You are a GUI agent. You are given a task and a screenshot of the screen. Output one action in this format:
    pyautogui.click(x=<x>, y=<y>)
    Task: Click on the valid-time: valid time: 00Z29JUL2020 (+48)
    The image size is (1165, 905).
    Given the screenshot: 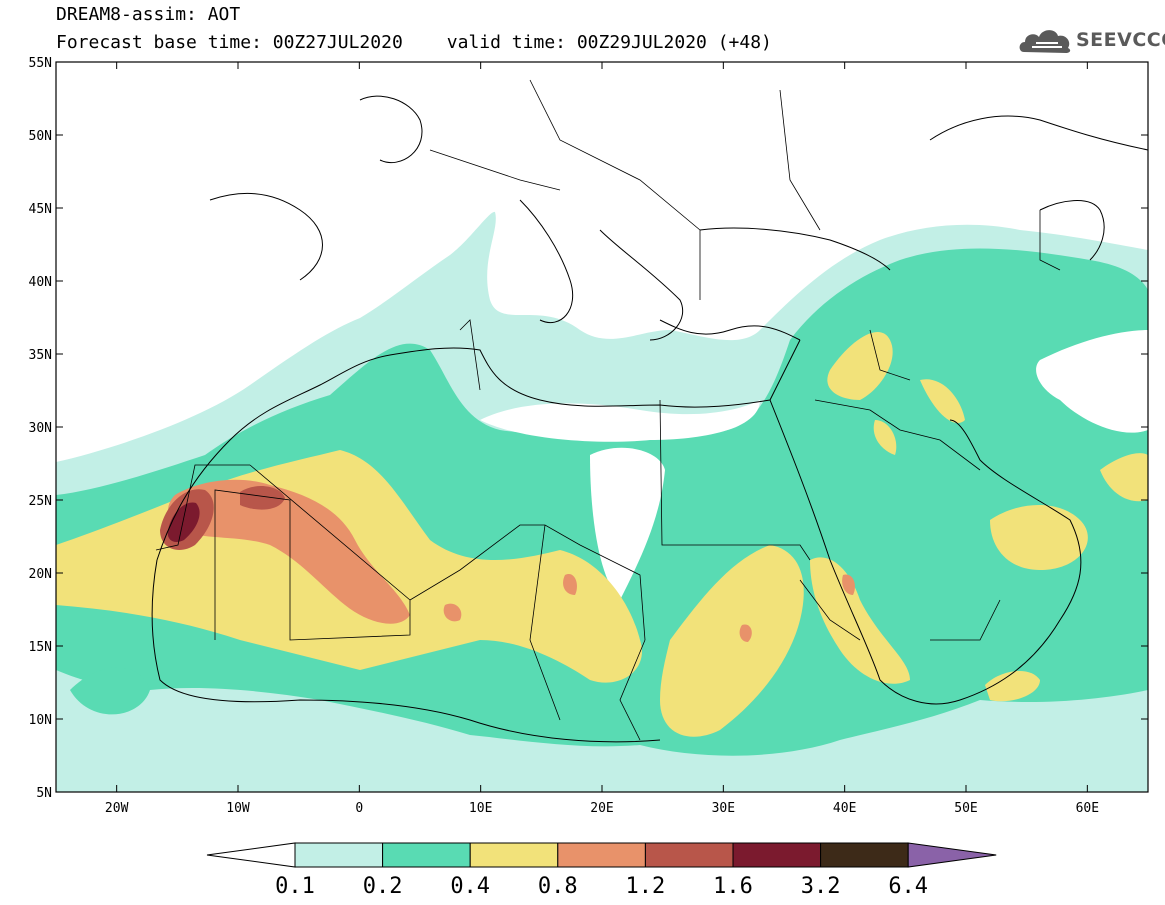 What is the action you would take?
    pyautogui.click(x=609, y=42)
    